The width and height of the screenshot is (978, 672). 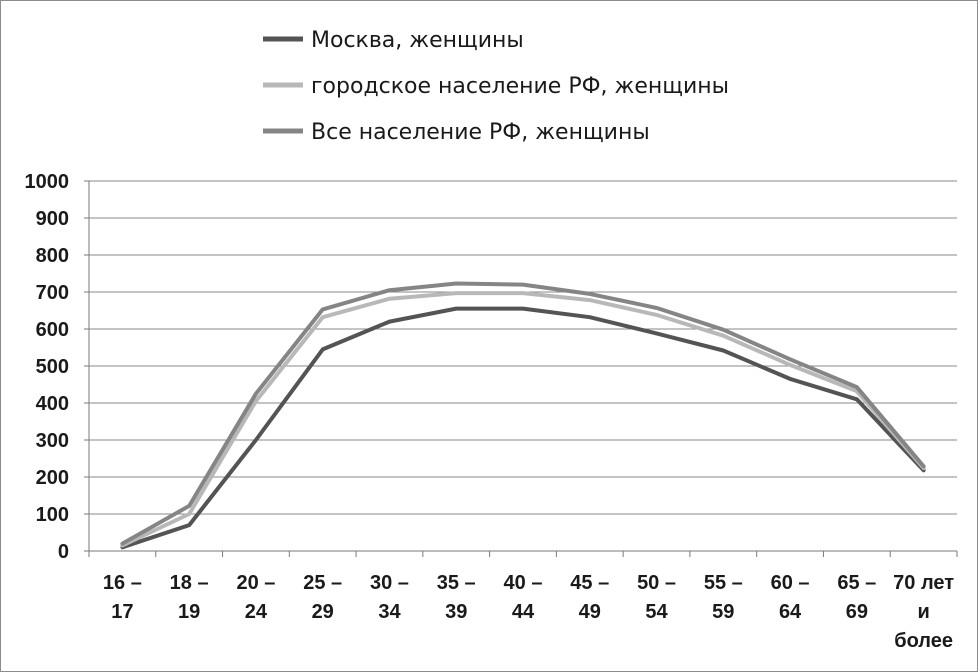 I want to click on x-tick-label: 60 –64, so click(x=790, y=597).